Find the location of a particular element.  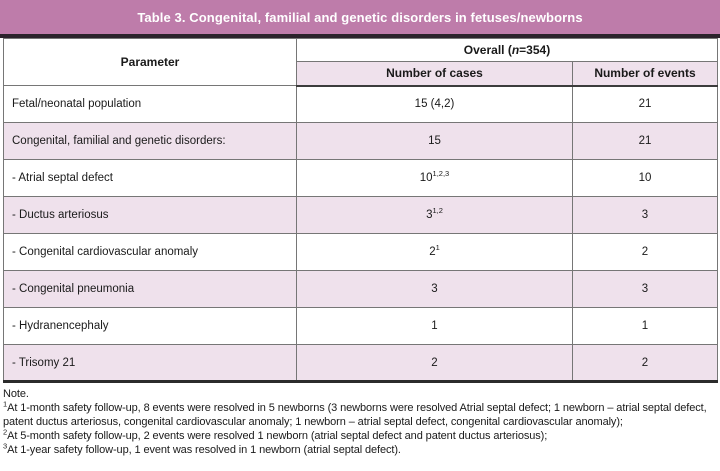

parameter-cell: - Atrial septal defect is located at coordinates (150, 178).